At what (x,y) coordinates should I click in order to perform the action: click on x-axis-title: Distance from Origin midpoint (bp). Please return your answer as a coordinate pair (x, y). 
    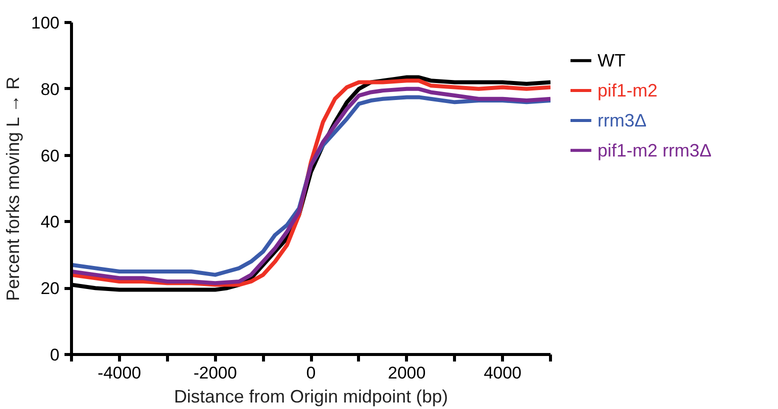
    Looking at the image, I should click on (311, 396).